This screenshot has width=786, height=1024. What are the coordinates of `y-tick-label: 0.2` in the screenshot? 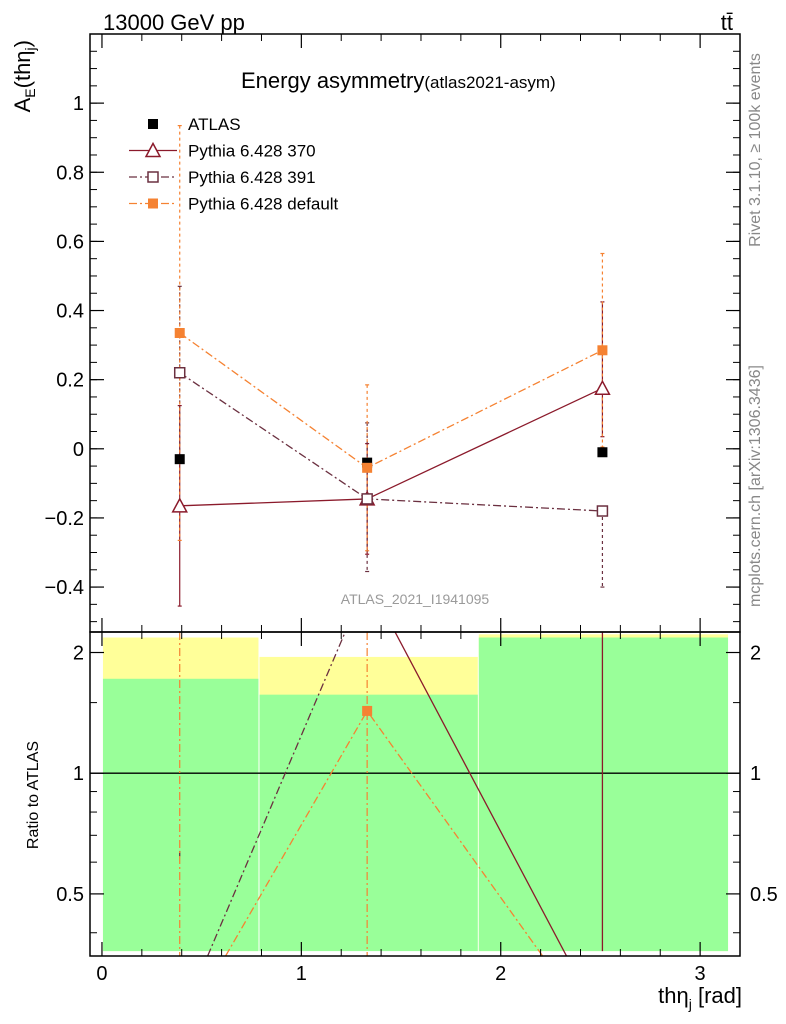 It's located at (70, 381).